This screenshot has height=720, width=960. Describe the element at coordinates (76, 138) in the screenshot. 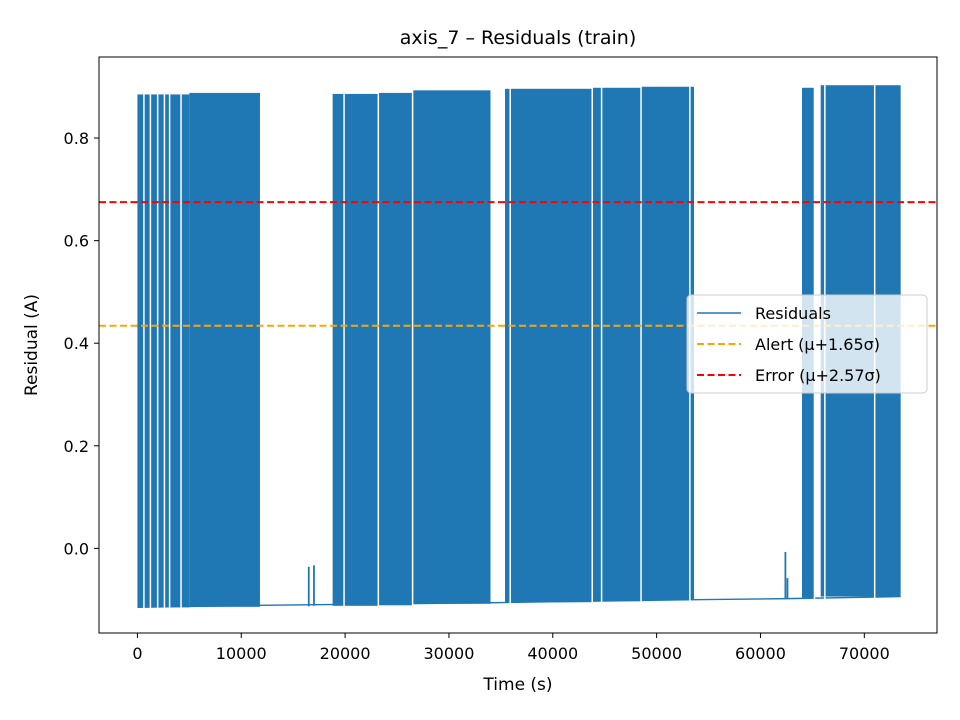

I see `y-tick-label: 0.8` at that location.